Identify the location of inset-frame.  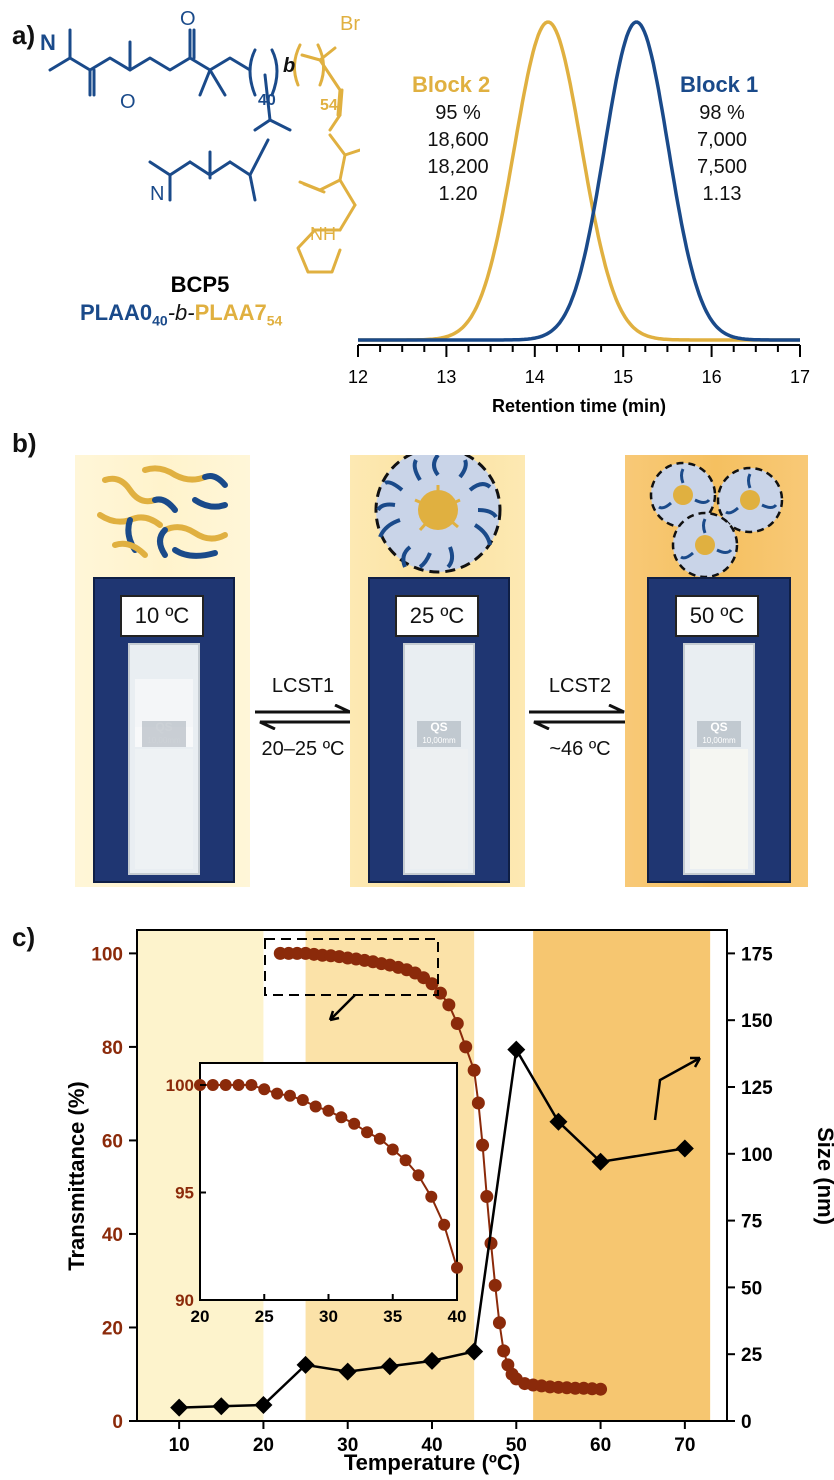
(328, 1181).